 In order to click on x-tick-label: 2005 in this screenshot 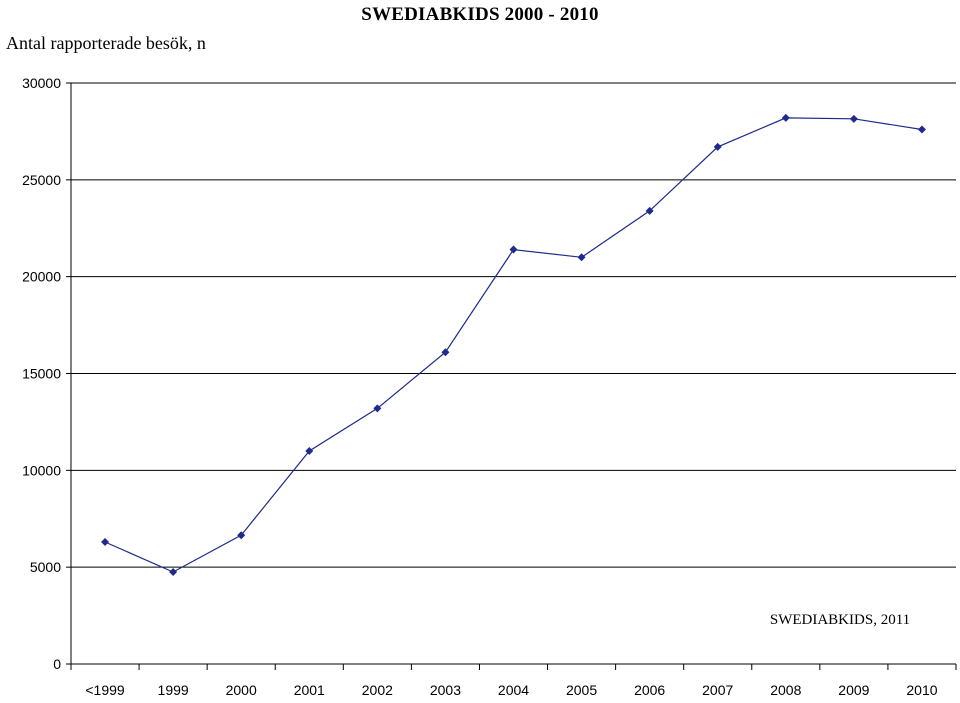, I will do `click(581, 690)`.